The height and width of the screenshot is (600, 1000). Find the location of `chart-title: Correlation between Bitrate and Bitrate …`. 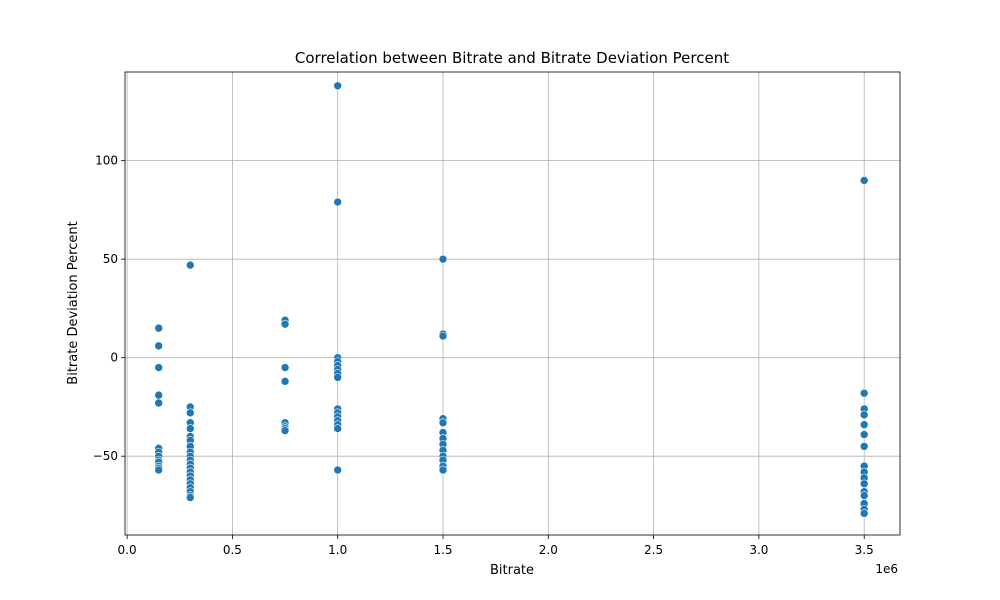

chart-title: Correlation between Bitrate and Bitrate … is located at coordinates (512, 58).